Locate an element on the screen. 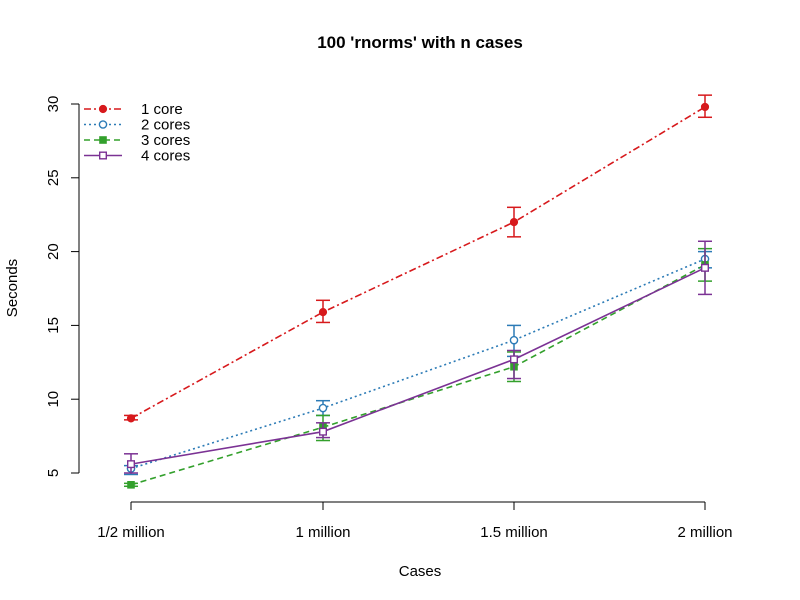 This screenshot has width=800, height=600. y-tick-label: 20 is located at coordinates (53, 251).